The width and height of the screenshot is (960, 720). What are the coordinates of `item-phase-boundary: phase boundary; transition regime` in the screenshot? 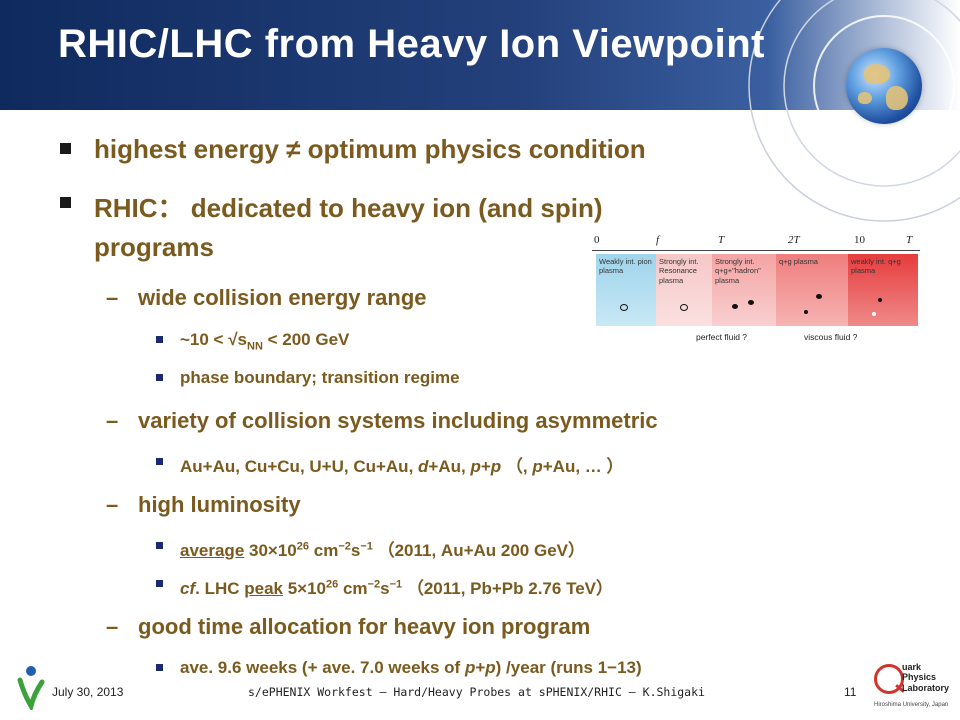 It's located at (308, 378).